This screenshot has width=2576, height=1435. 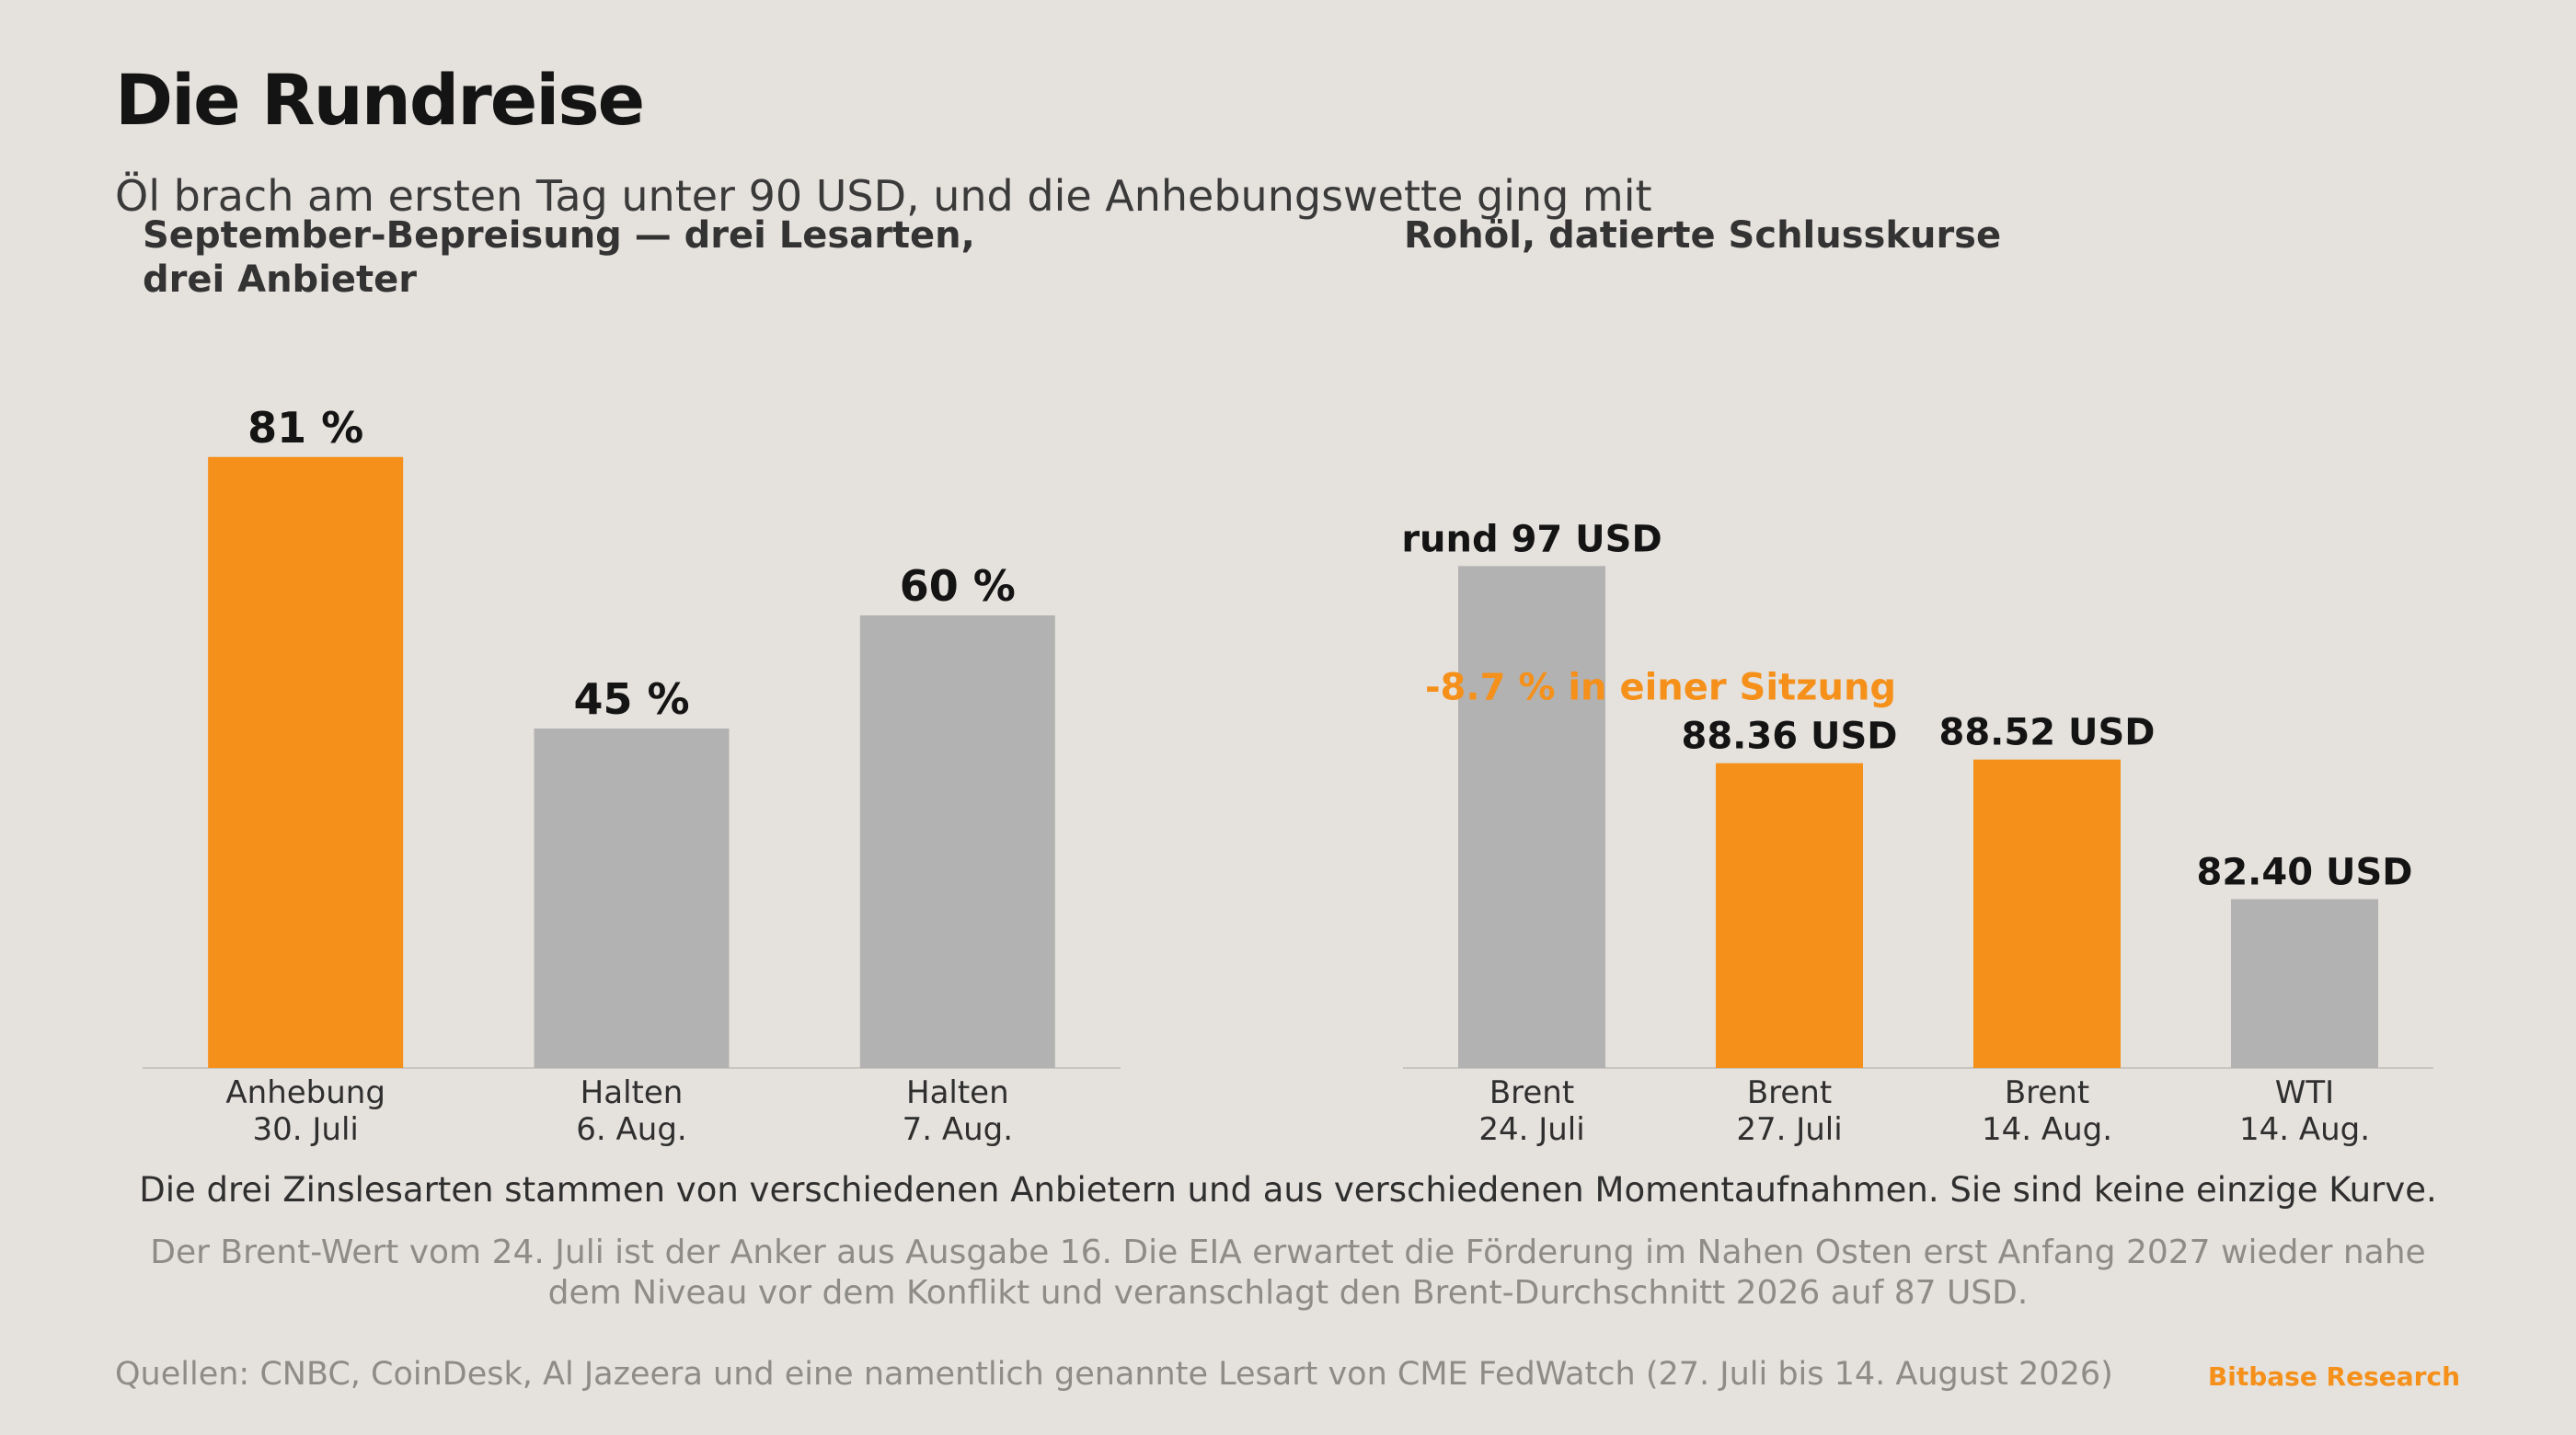 I want to click on oil-value-label: rund 97 USD, so click(x=1531, y=539).